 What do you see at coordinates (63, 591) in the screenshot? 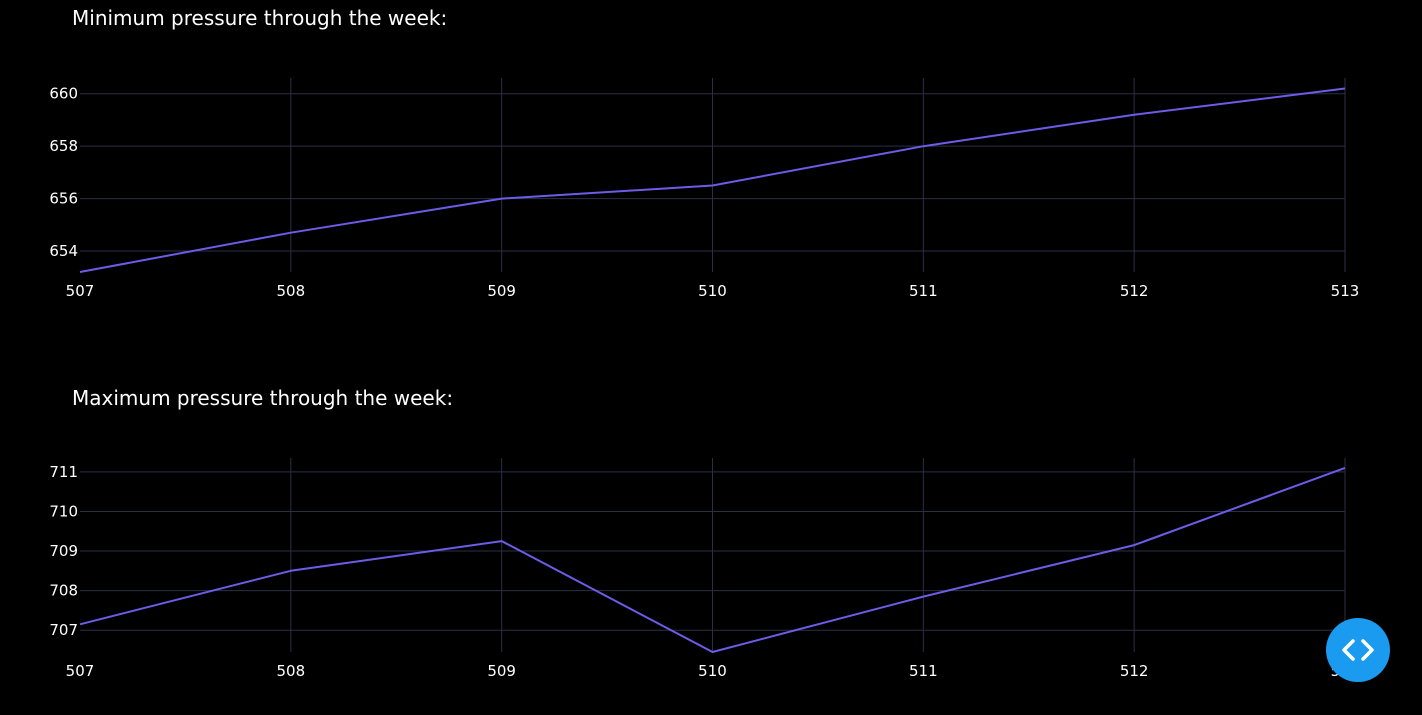
I see `y-tick-label-max: 708` at bounding box center [63, 591].